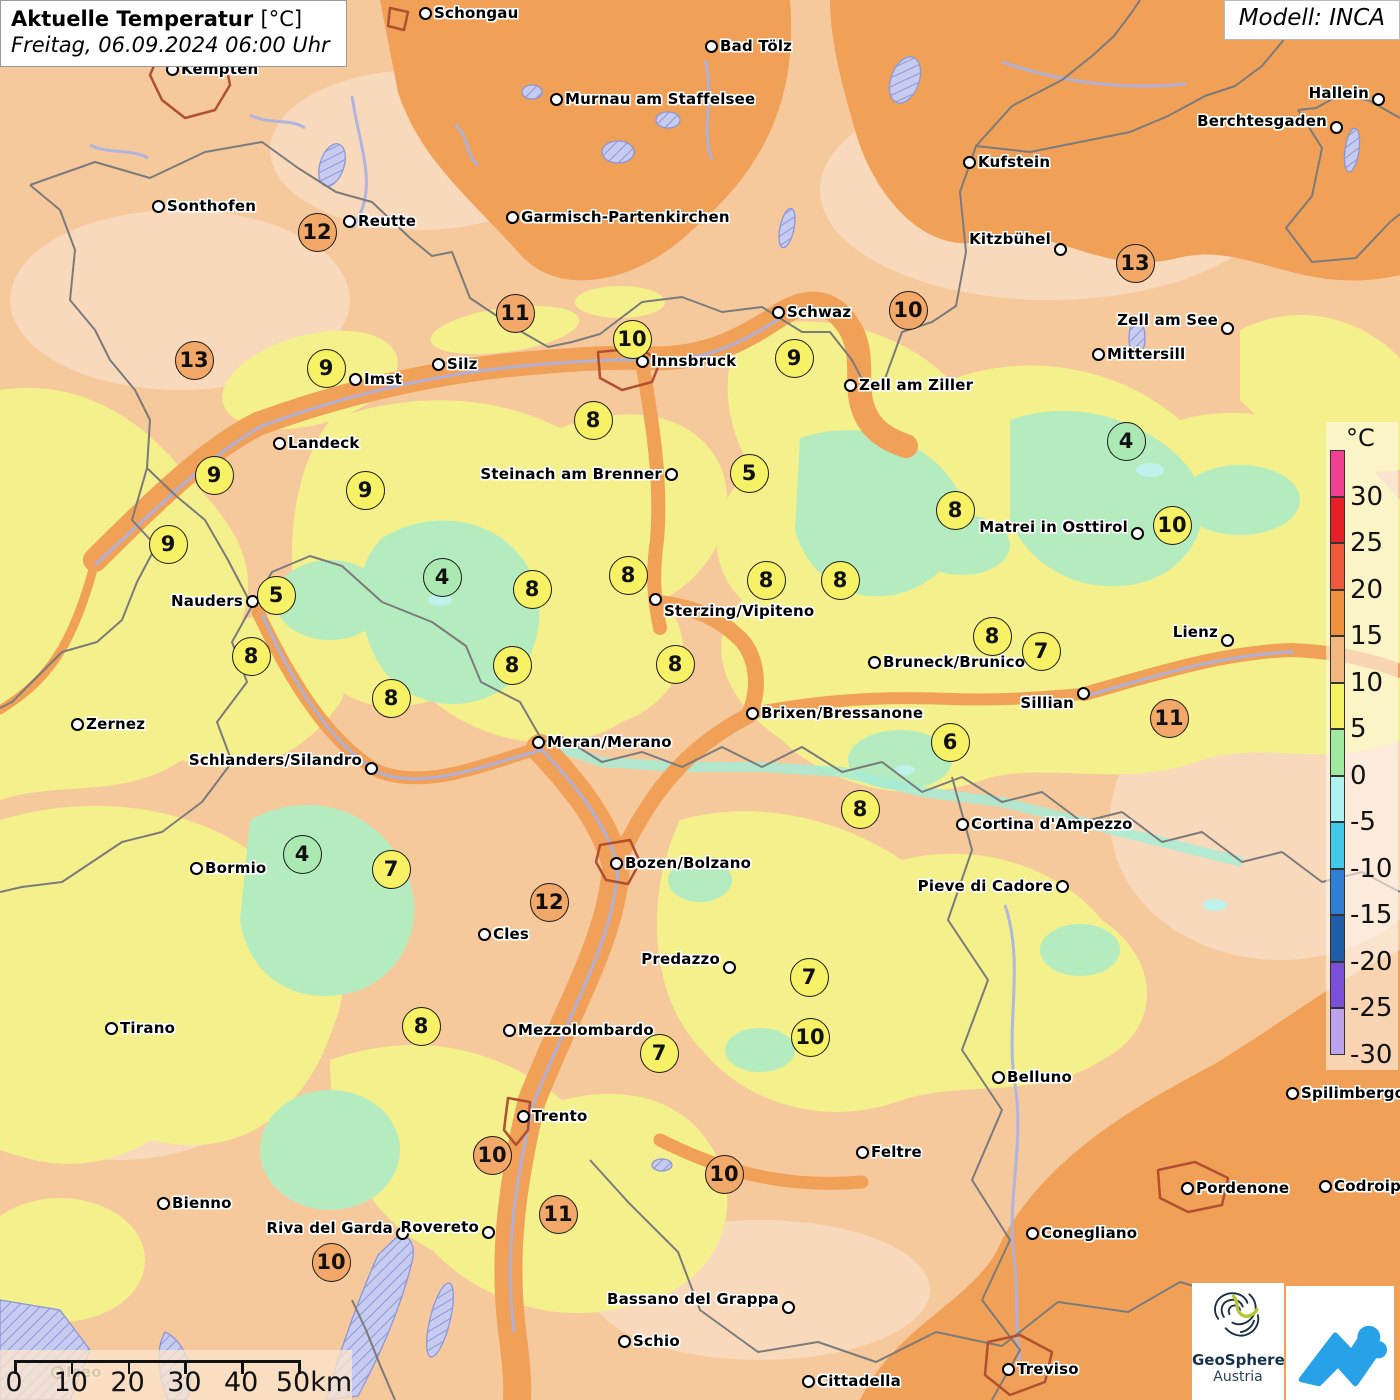 This screenshot has height=1400, width=1400. Describe the element at coordinates (1367, 543) in the screenshot. I see `legend-tick-label: 25` at that location.